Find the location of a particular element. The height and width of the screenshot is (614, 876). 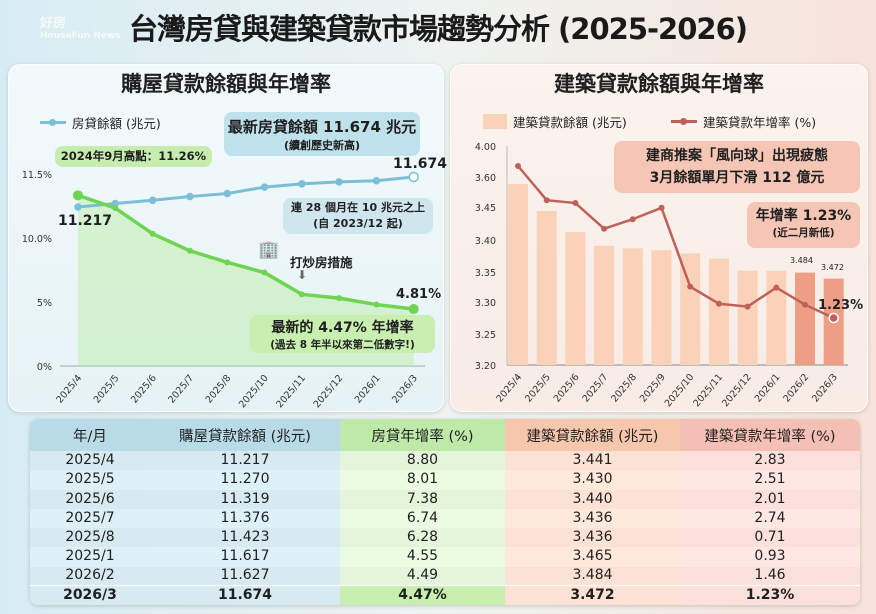

policy-label: 打炒房措施 is located at coordinates (321, 262).